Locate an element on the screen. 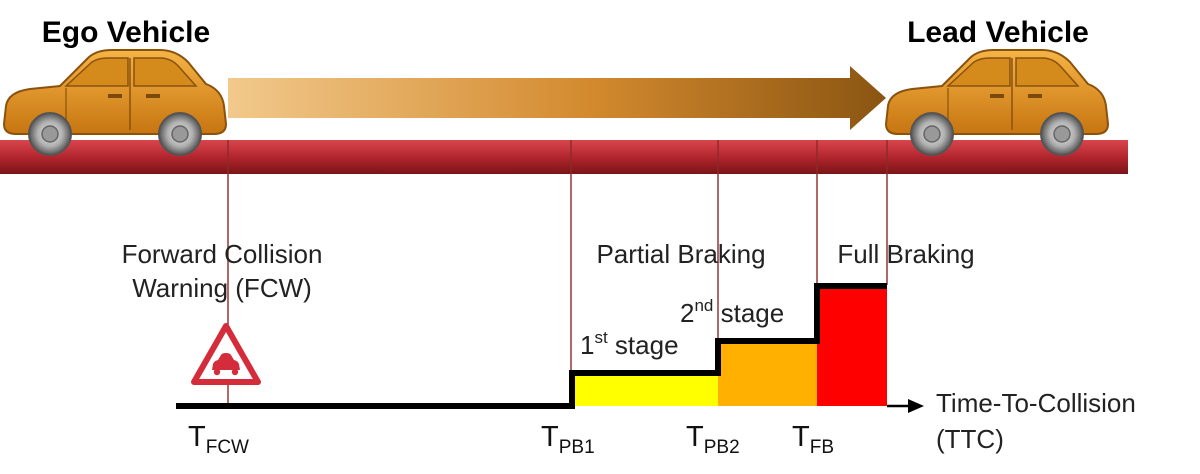  stage1-ordinal: st is located at coordinates (601, 337).